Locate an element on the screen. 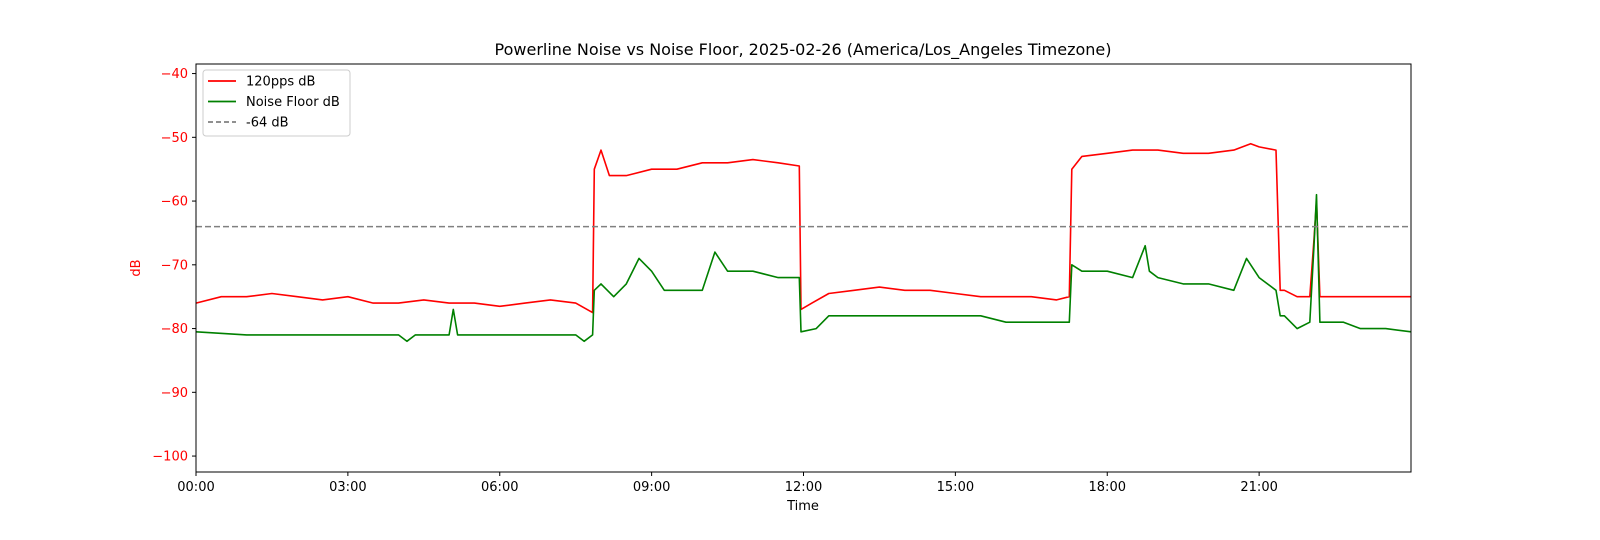  y-tick-label: −90 is located at coordinates (174, 393).